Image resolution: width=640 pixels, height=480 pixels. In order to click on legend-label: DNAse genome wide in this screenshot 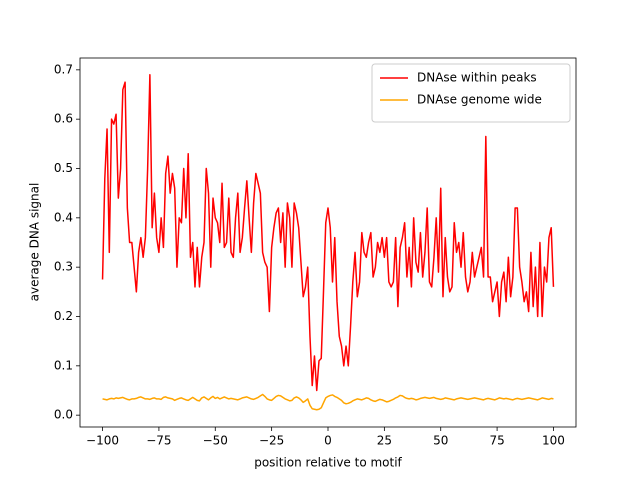, I will do `click(479, 100)`.